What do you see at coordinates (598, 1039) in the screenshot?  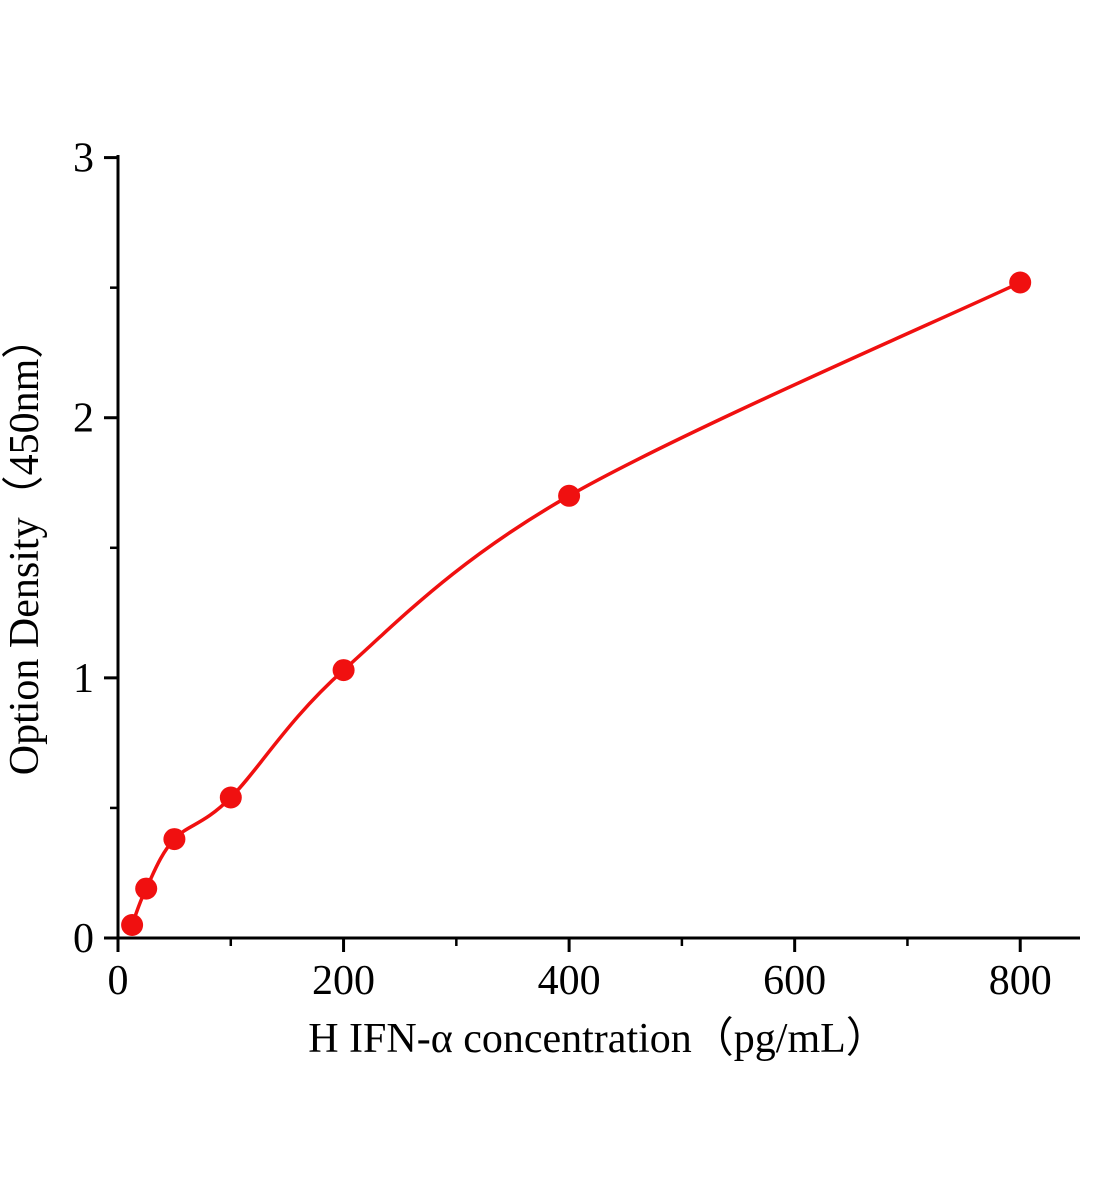 I see `x-axis-title: H IFN-α concentration（pg/mL）` at bounding box center [598, 1039].